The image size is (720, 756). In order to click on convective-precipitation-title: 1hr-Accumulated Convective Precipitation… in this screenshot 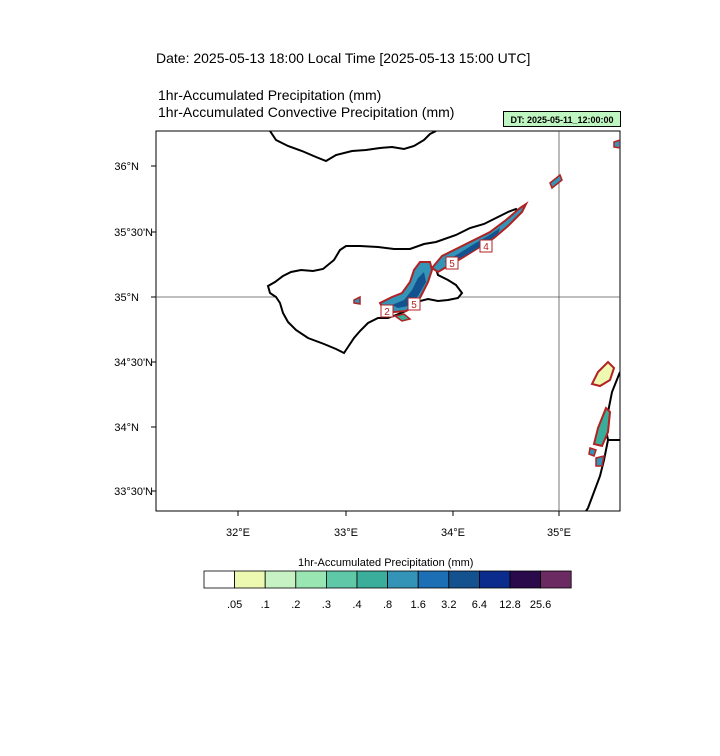, I will do `click(306, 112)`.